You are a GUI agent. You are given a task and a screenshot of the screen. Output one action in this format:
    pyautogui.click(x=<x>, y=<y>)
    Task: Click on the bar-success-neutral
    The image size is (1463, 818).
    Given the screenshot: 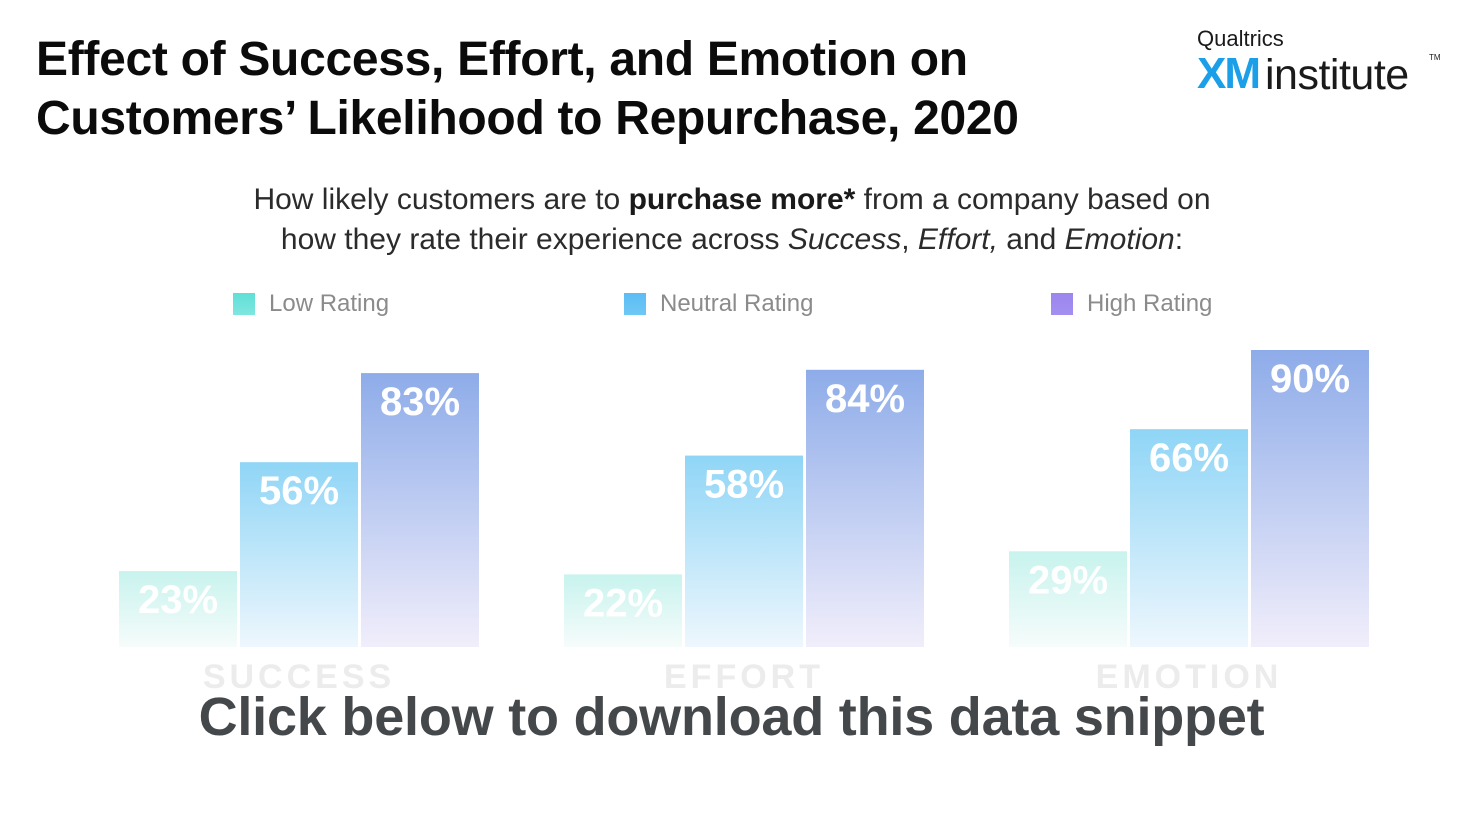 What is the action you would take?
    pyautogui.click(x=299, y=554)
    